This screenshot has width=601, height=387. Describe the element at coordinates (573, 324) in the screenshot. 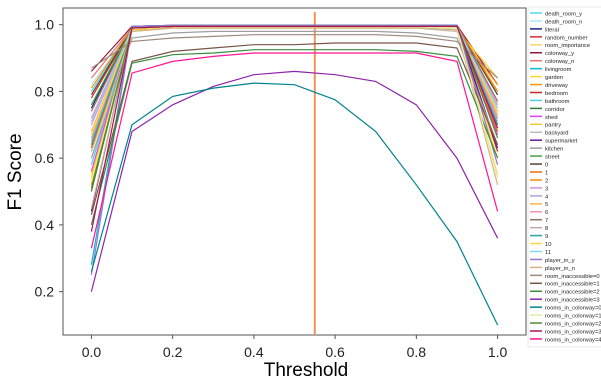

I see `legend-label: rooms_in_colorway=2` at that location.